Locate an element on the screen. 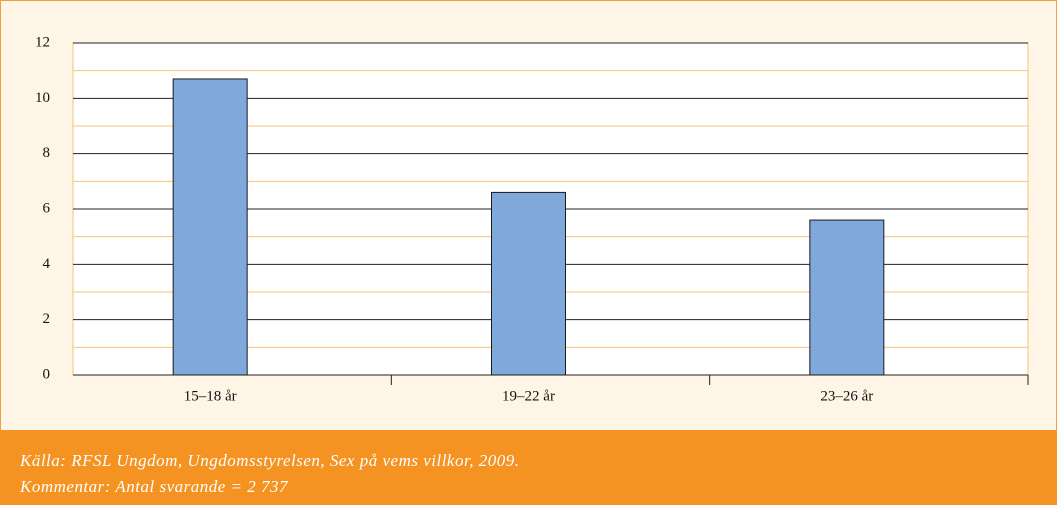 The width and height of the screenshot is (1057, 510). y-tick-label: 6 is located at coordinates (47, 208).